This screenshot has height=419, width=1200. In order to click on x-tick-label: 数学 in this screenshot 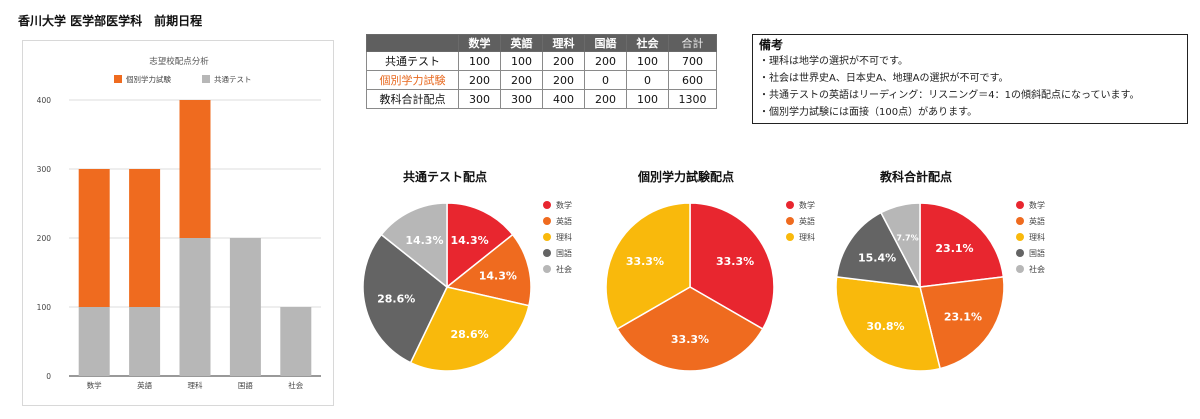, I will do `click(94, 385)`.